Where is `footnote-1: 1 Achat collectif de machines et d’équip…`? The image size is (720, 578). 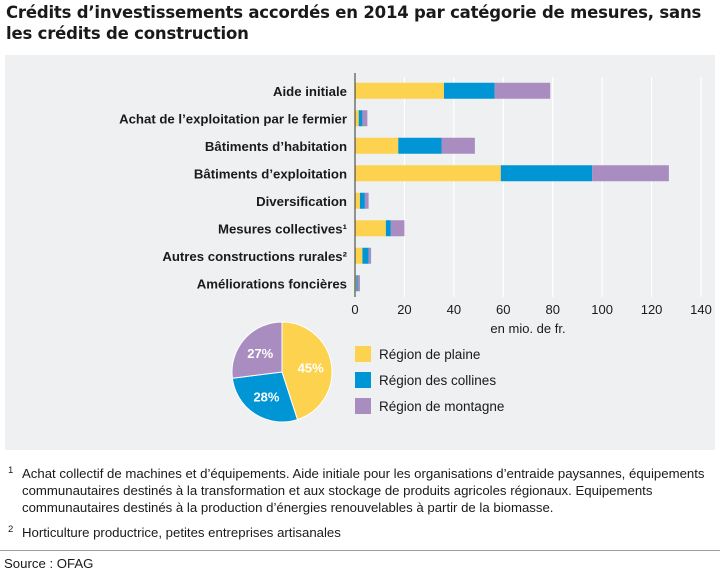
footnote-1: 1 Achat collectif de machines et d’équip… is located at coordinates (360, 490).